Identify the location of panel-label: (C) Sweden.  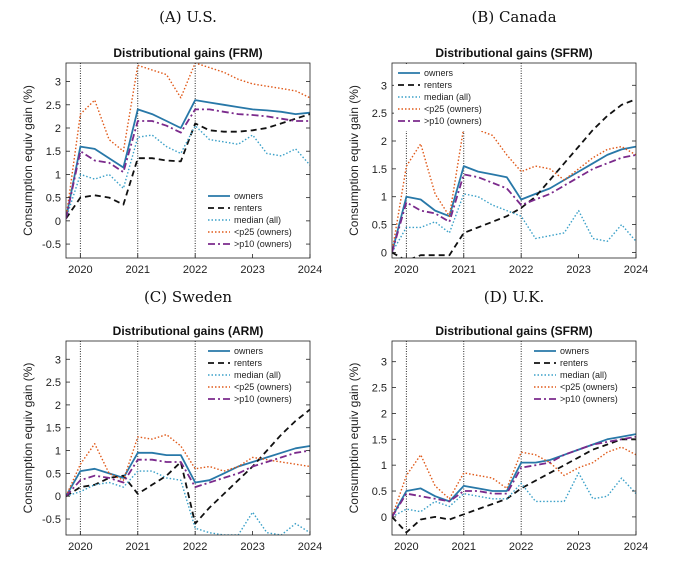
(188, 297).